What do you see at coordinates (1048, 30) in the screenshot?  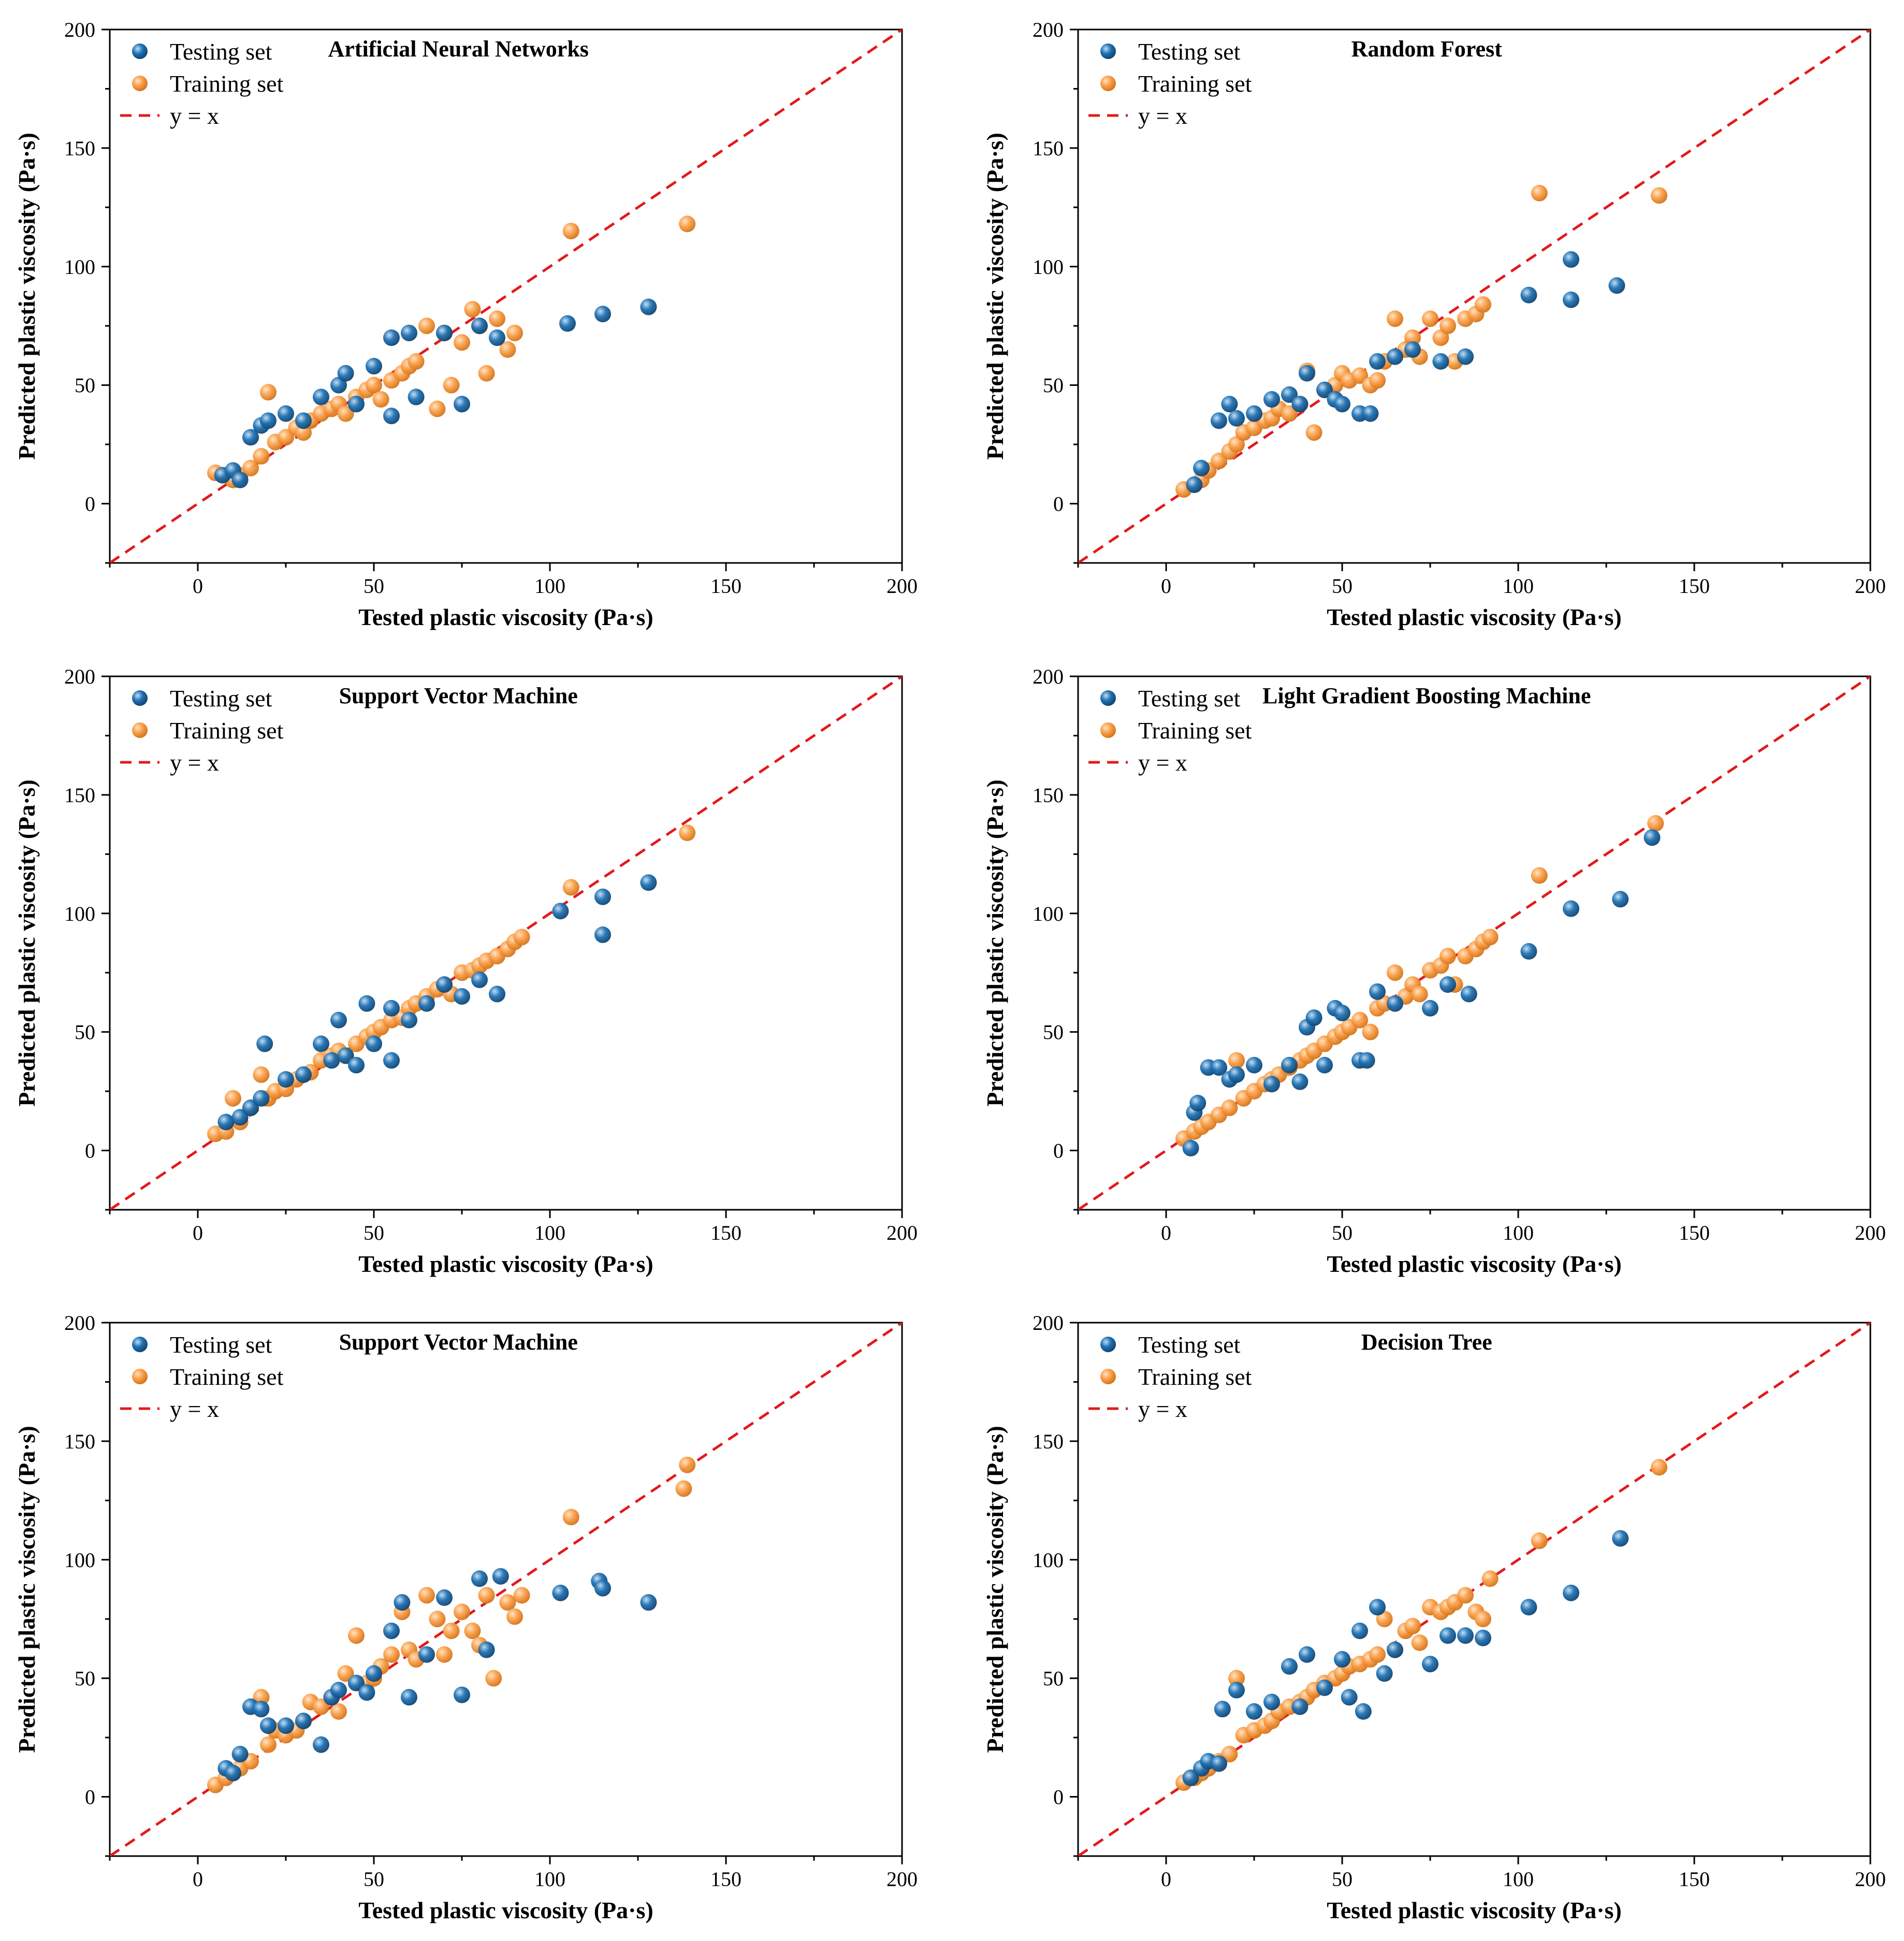 I see `y-tick-label: 200` at bounding box center [1048, 30].